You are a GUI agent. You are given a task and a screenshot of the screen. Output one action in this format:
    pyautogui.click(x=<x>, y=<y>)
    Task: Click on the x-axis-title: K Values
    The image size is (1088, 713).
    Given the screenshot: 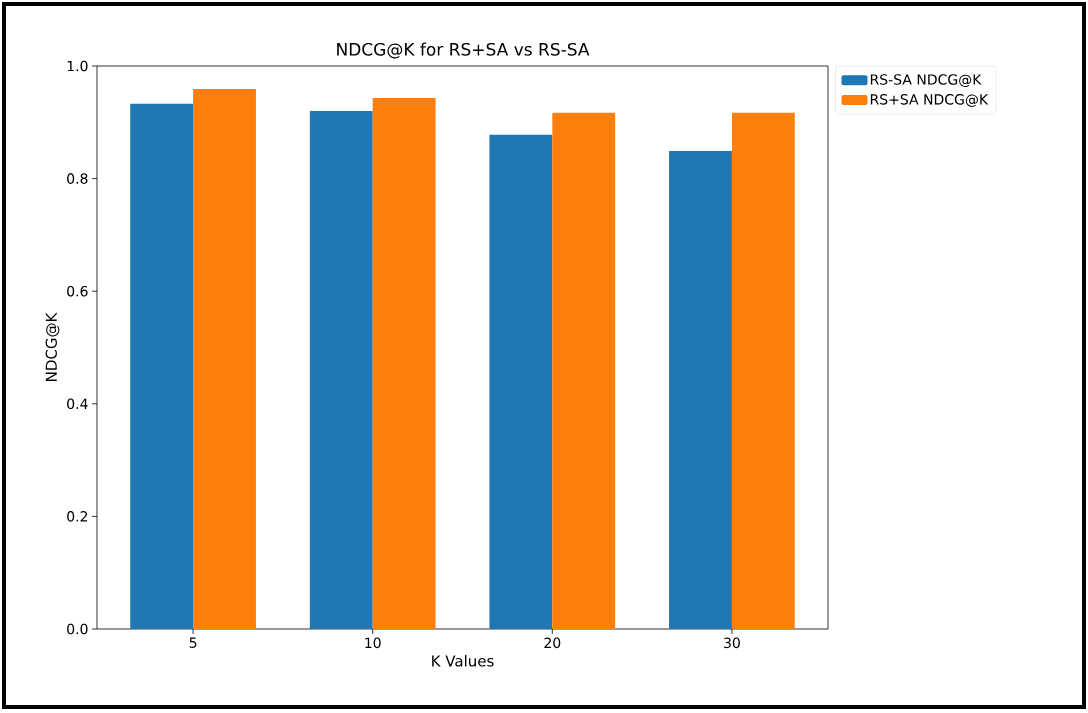 What is the action you would take?
    pyautogui.click(x=463, y=661)
    